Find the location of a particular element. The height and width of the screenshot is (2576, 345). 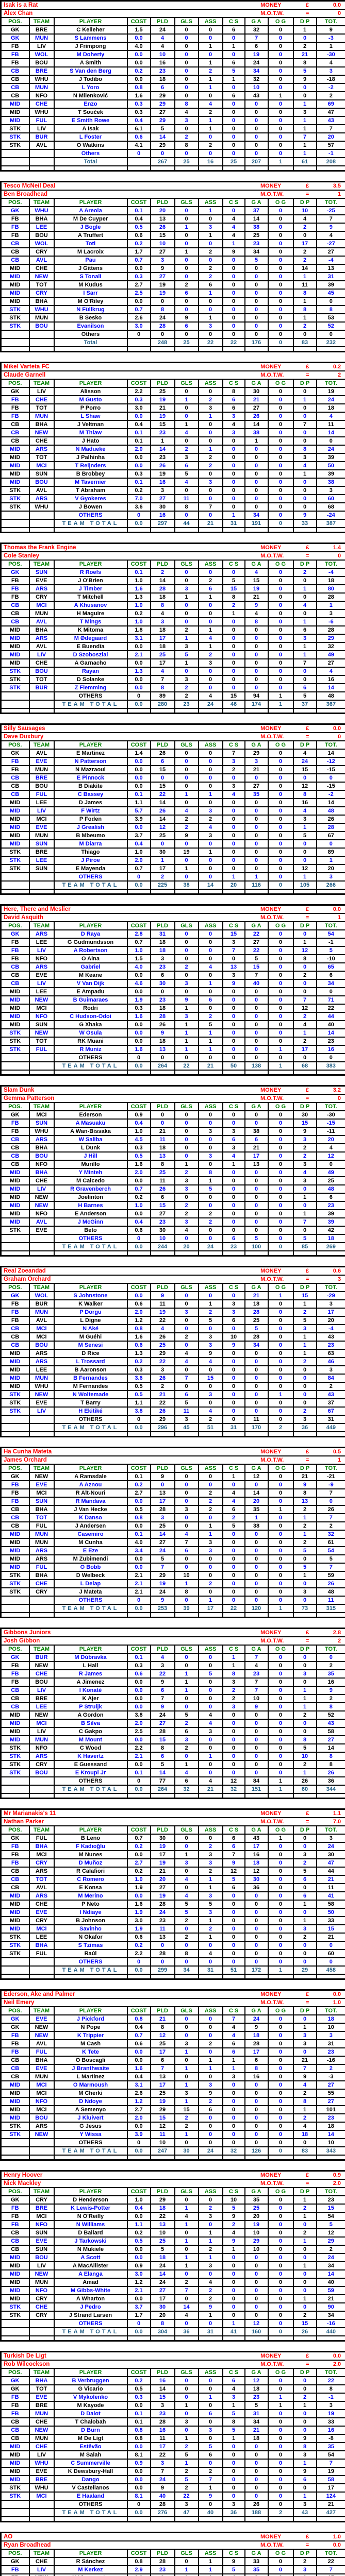

cs-cell: 1 is located at coordinates (233, 1476).